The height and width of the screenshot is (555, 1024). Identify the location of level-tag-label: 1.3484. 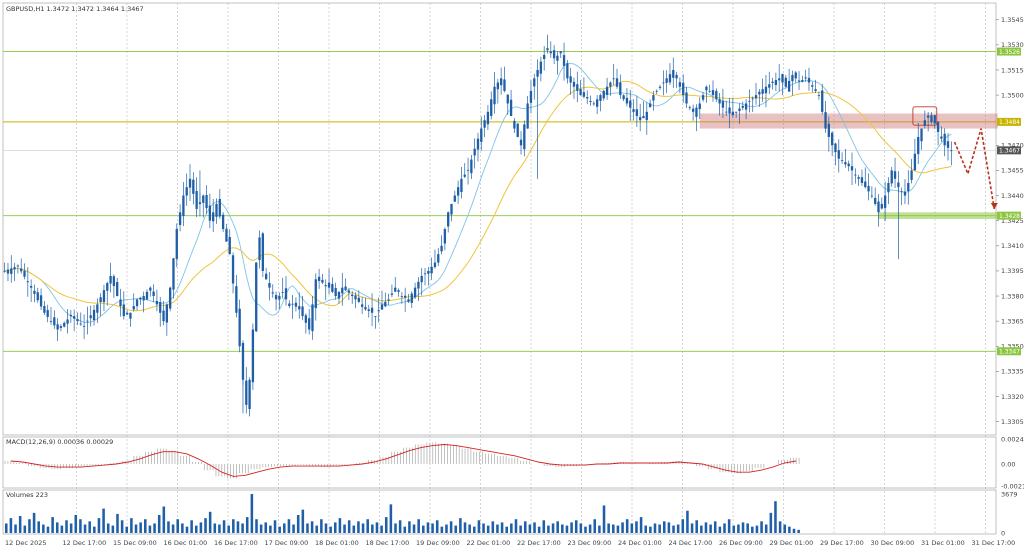
(1009, 122).